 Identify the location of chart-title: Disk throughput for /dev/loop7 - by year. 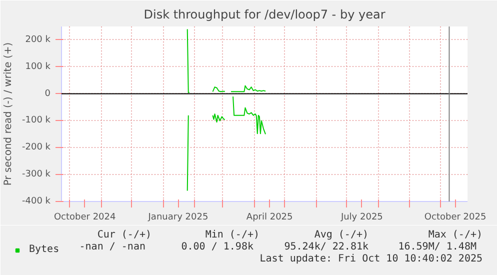
(265, 15).